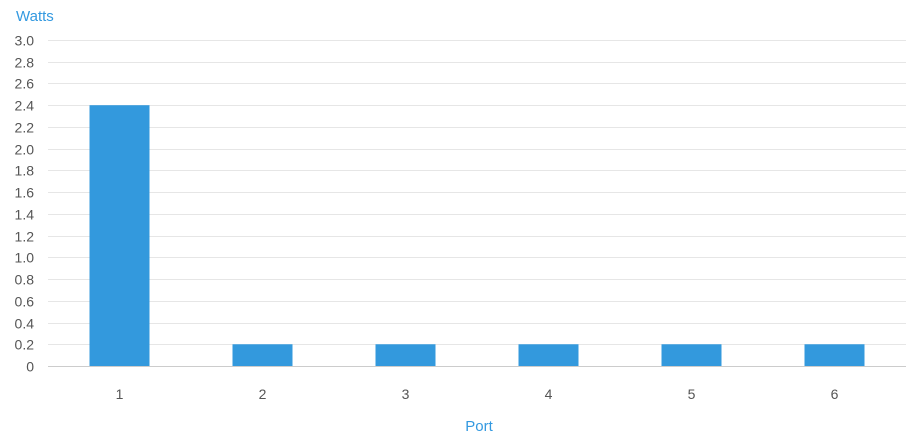 The image size is (906, 435). I want to click on y-tick-label: 1.6, so click(25, 193).